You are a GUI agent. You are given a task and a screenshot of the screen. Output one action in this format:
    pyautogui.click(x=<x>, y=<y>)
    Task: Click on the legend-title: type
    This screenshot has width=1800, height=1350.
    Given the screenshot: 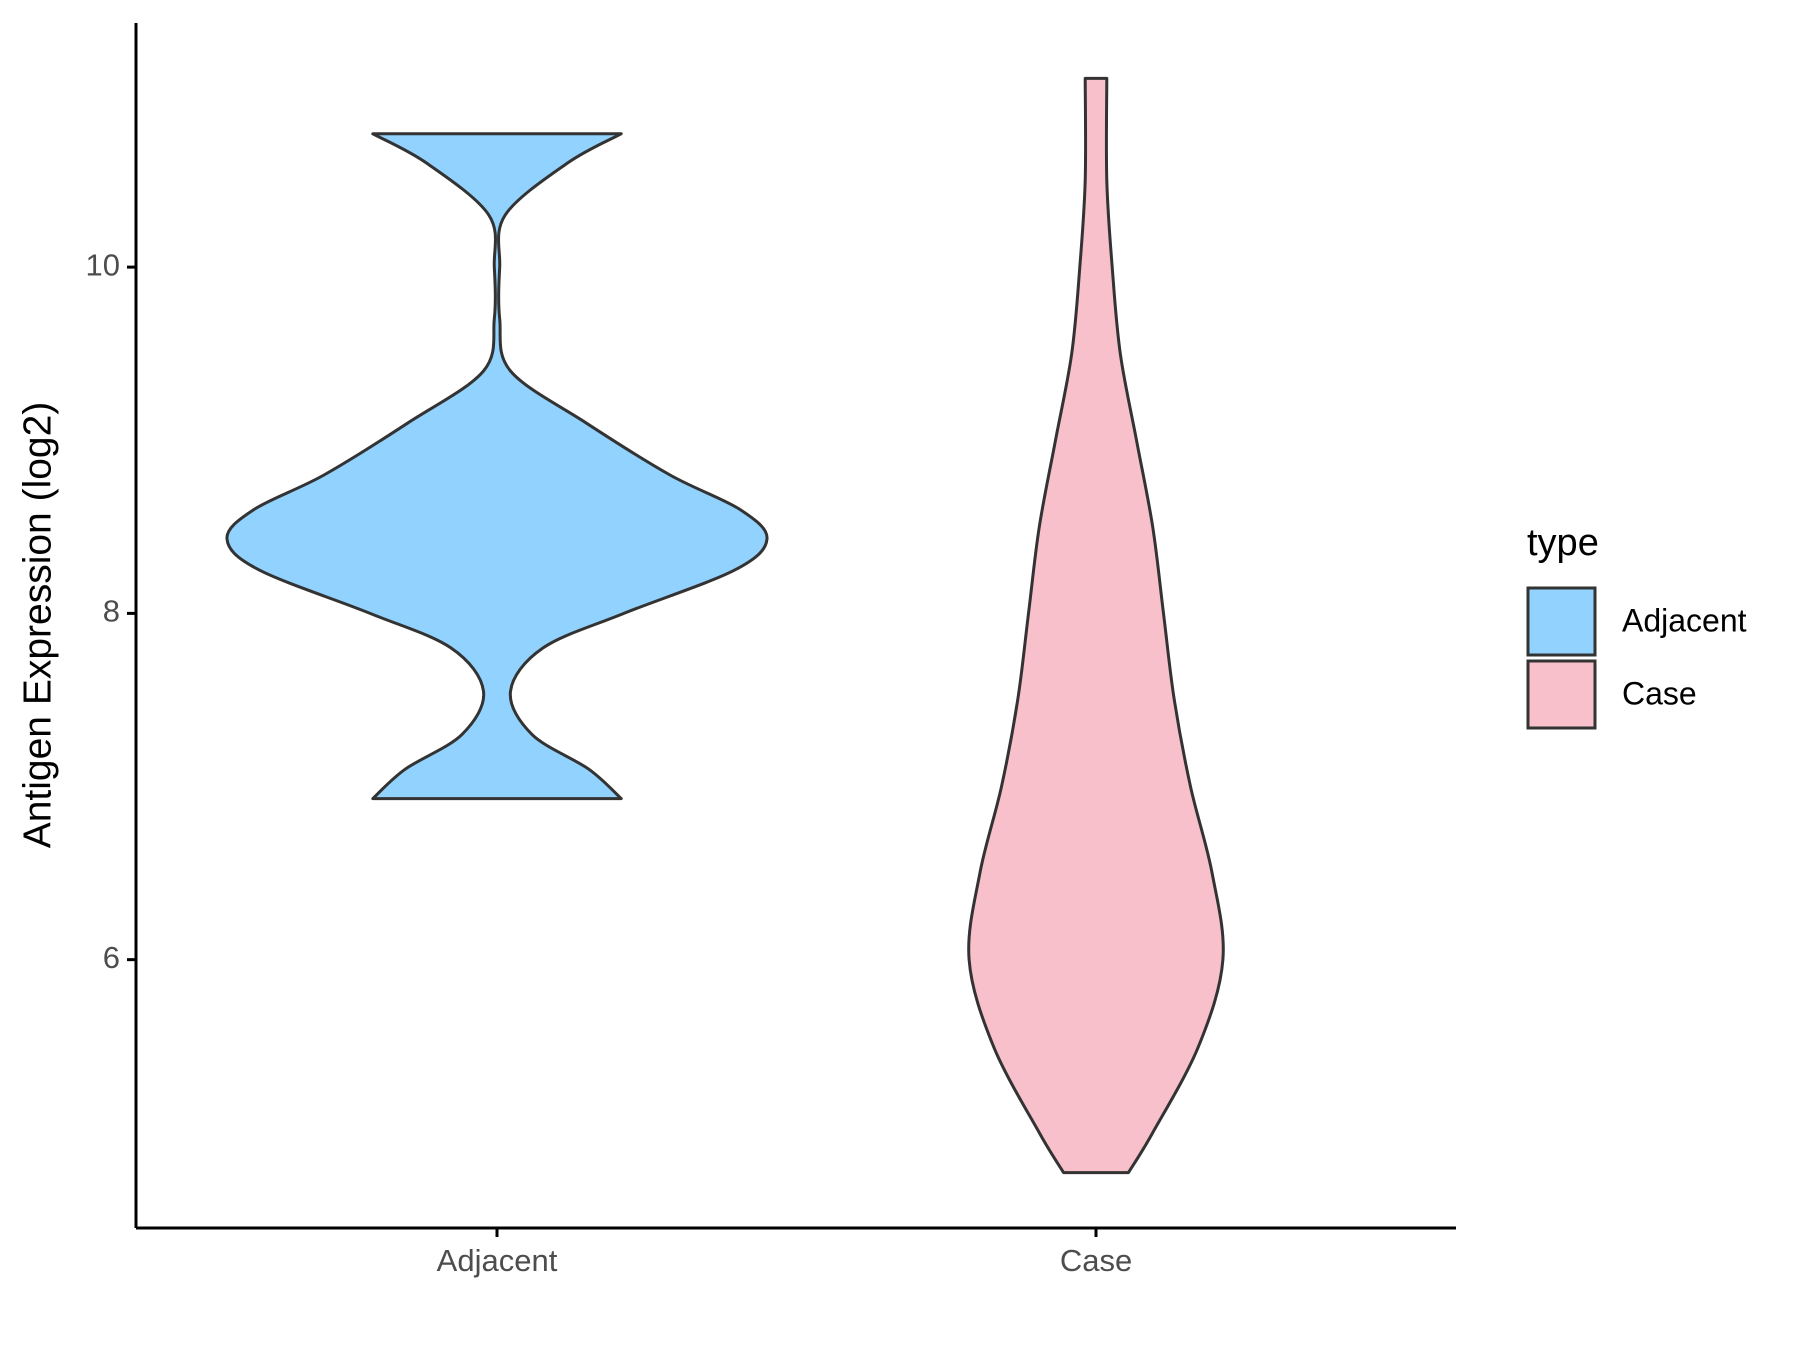 What is the action you would take?
    pyautogui.click(x=1563, y=543)
    